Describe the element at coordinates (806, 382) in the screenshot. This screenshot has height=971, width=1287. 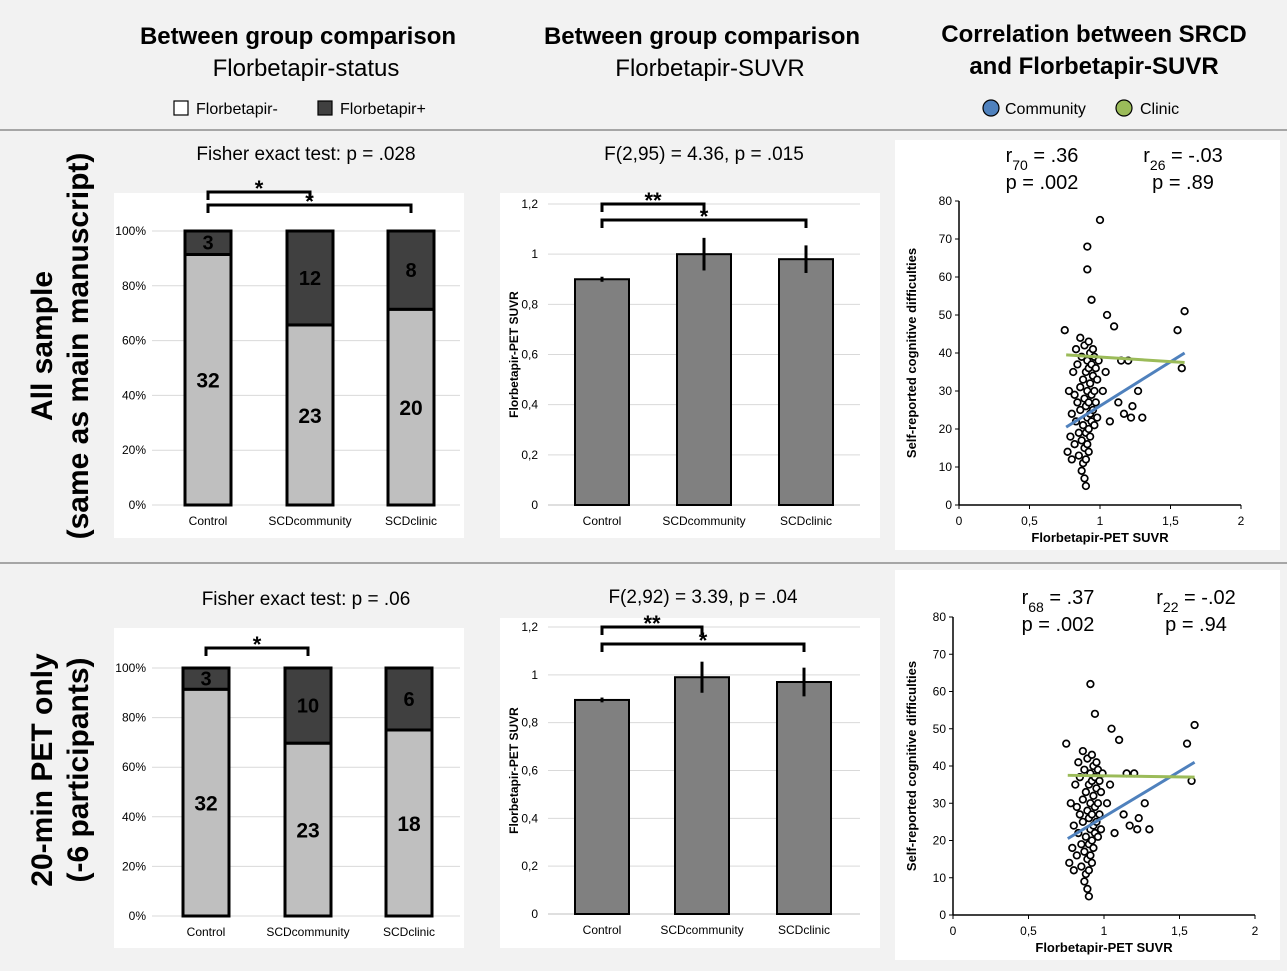
I see `r1-suvr-bar-SCDclinic` at that location.